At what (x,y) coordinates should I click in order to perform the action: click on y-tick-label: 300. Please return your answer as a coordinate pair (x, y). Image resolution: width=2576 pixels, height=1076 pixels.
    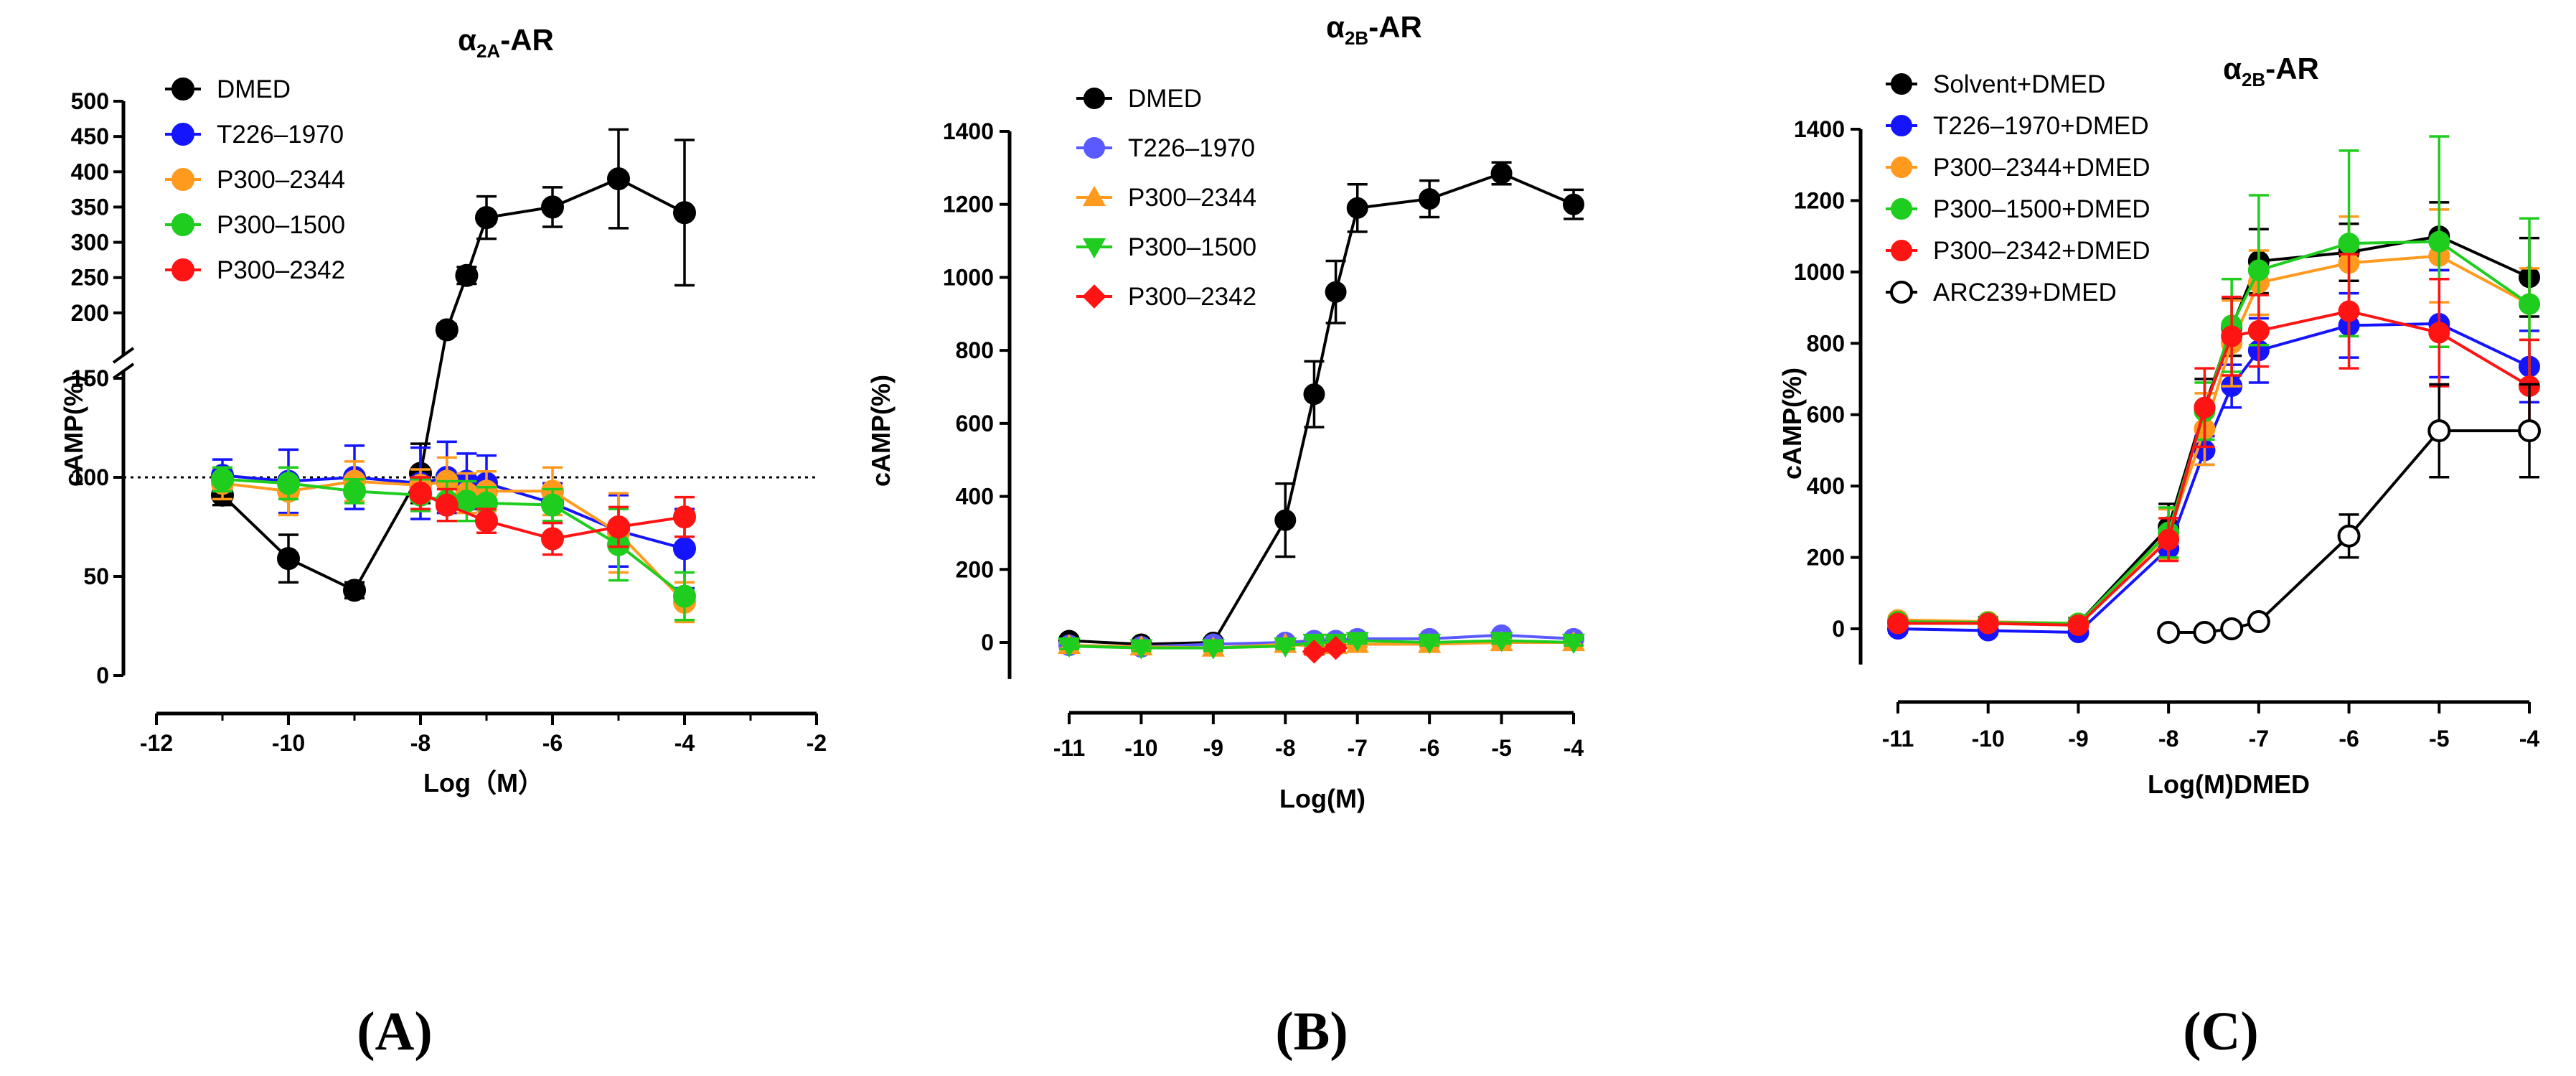
    Looking at the image, I should click on (90, 243).